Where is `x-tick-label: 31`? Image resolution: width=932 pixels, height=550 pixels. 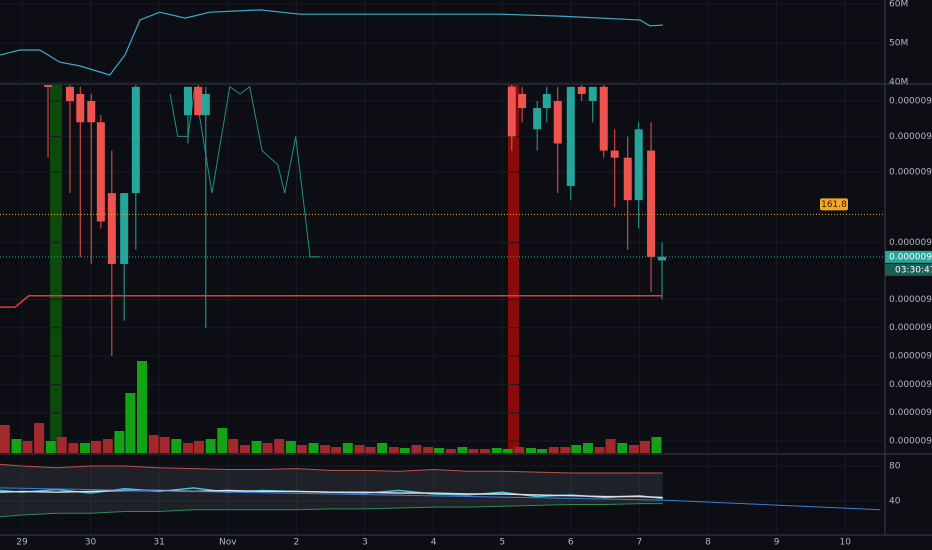
x-tick-label: 31 is located at coordinates (158, 543).